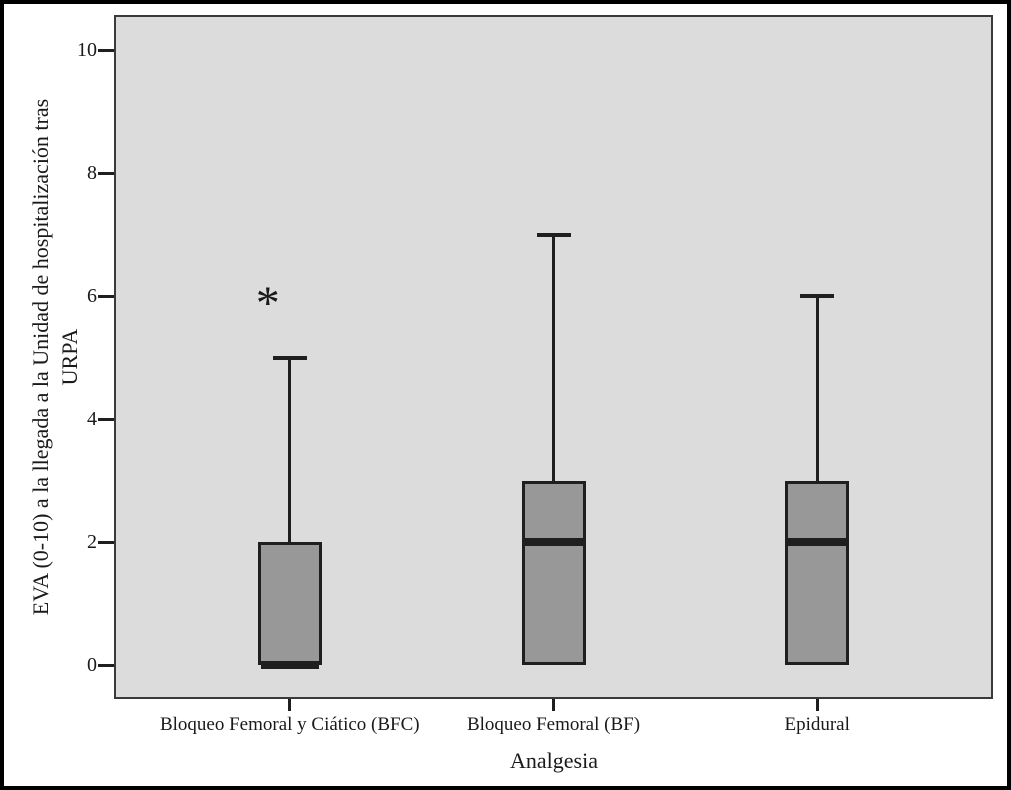 This screenshot has width=1011, height=790. I want to click on outlier-marker: *, so click(267, 303).